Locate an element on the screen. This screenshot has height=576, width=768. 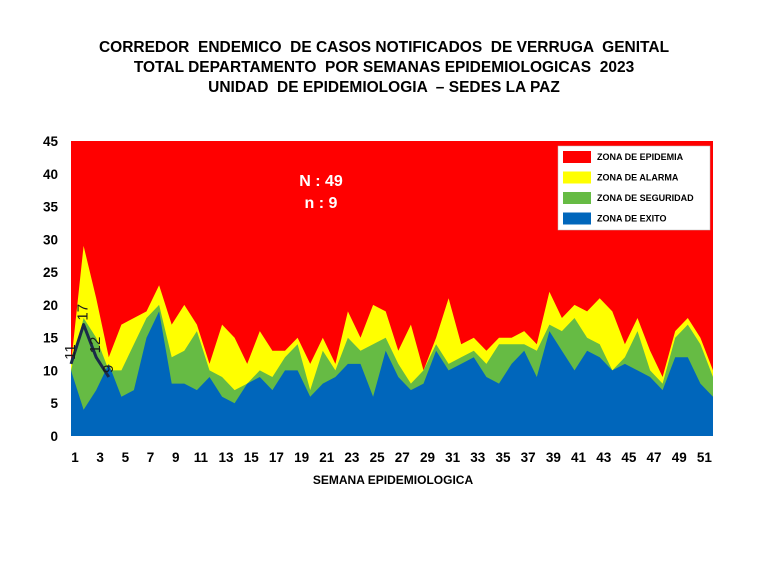
legend-label: ZONA DE EXITO is located at coordinates (632, 219).